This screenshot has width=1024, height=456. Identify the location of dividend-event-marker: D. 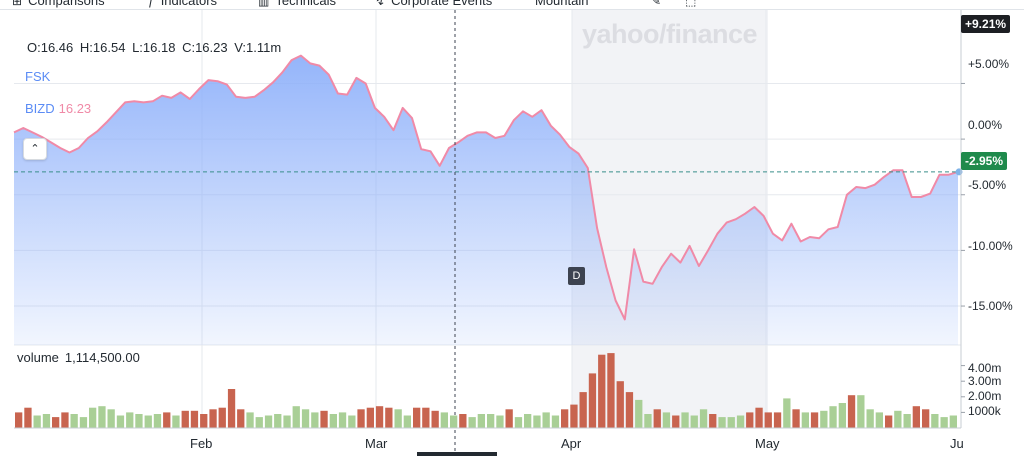
(576, 276).